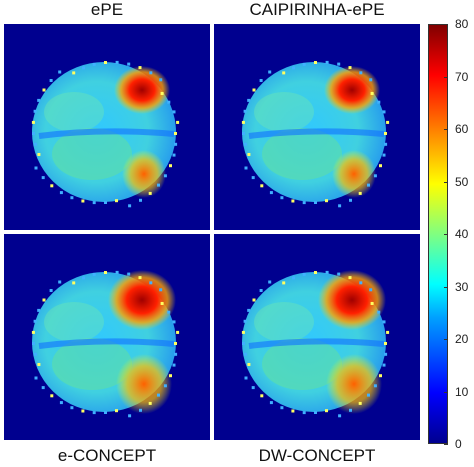 The image size is (474, 467). I want to click on colorbar-tick-label: 0, so click(458, 444).